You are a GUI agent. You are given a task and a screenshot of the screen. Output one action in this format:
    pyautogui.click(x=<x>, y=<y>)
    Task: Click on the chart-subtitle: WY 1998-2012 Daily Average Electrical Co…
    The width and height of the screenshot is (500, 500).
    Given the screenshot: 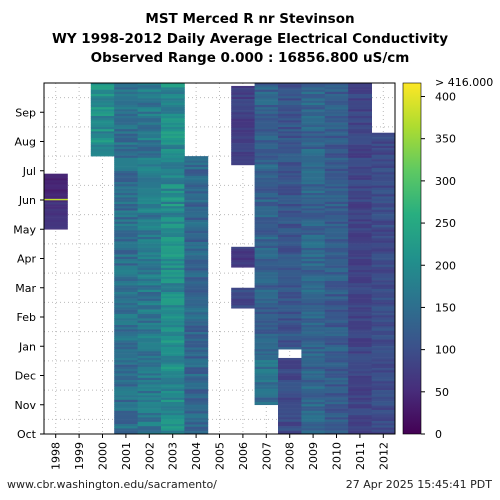 What is the action you would take?
    pyautogui.click(x=250, y=39)
    